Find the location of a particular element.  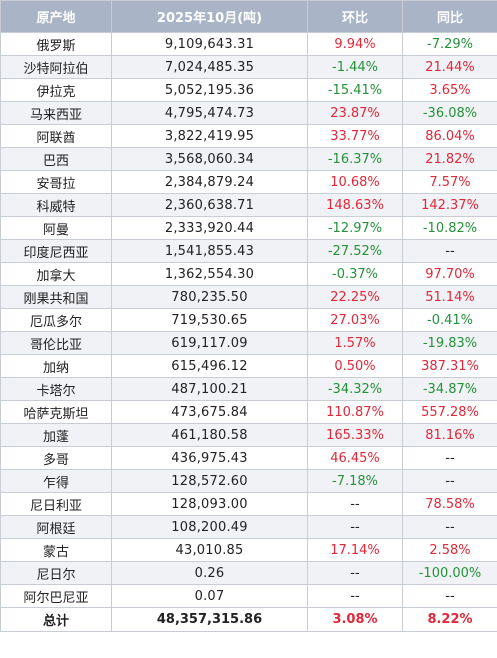

mom-cell: 1.57% is located at coordinates (355, 343).